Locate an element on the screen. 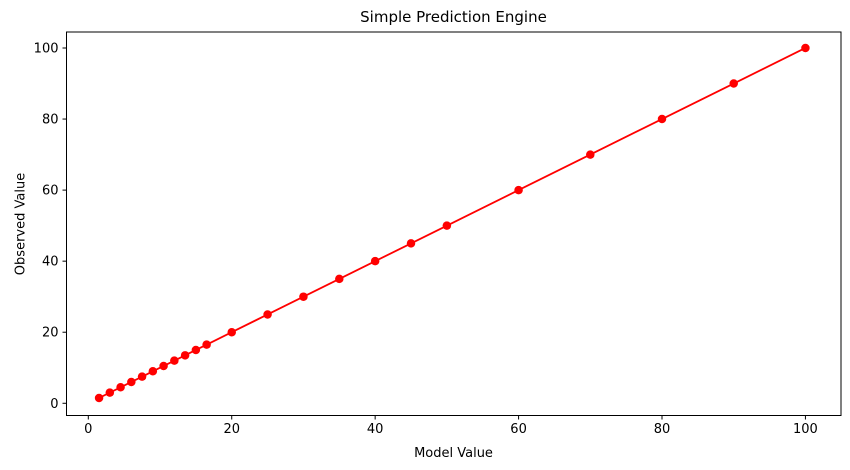  x-tick-label: 80 is located at coordinates (662, 429).